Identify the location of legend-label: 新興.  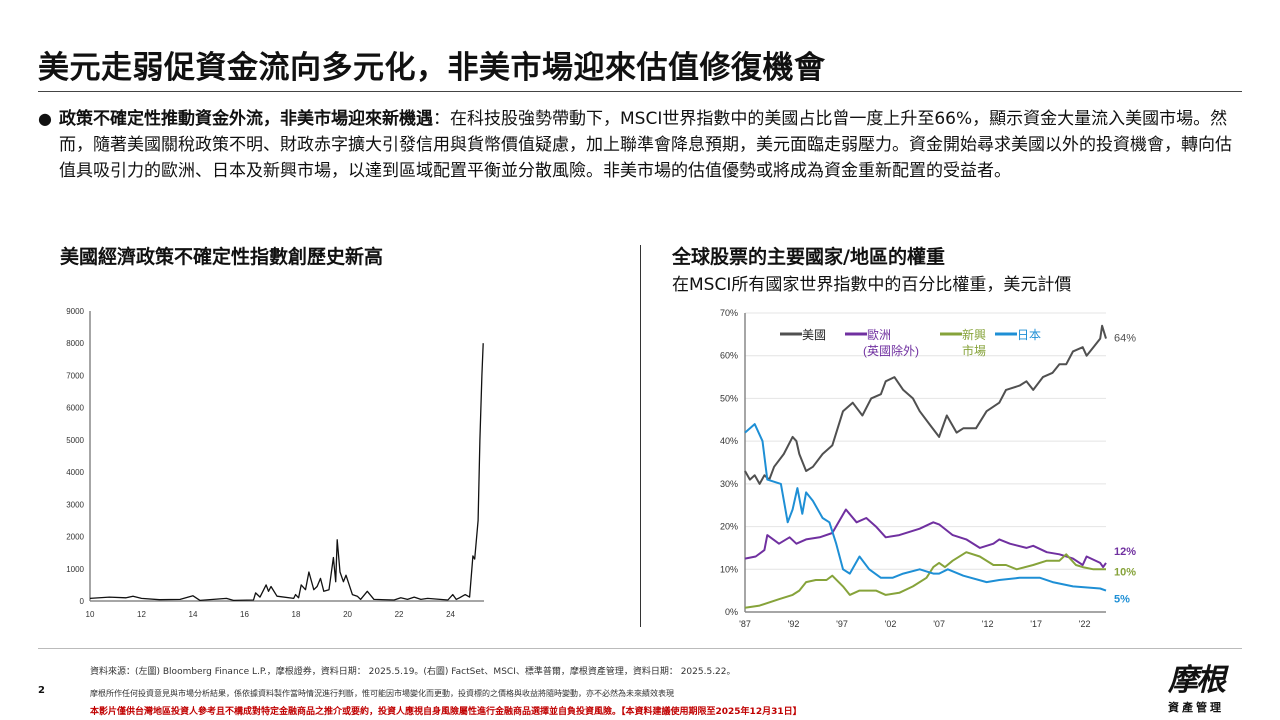
(974, 334).